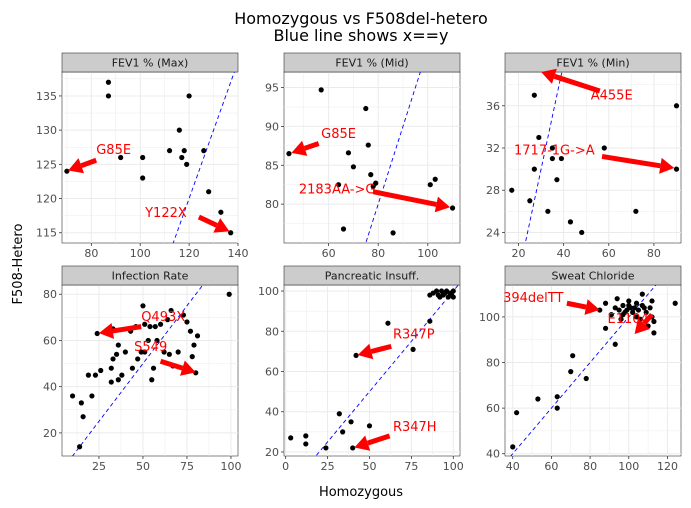  I want to click on facet-panel-infection-rate: 25 50 75 100 20 40 60 80 Infection Rate Q493X S549, so click(142, 369).